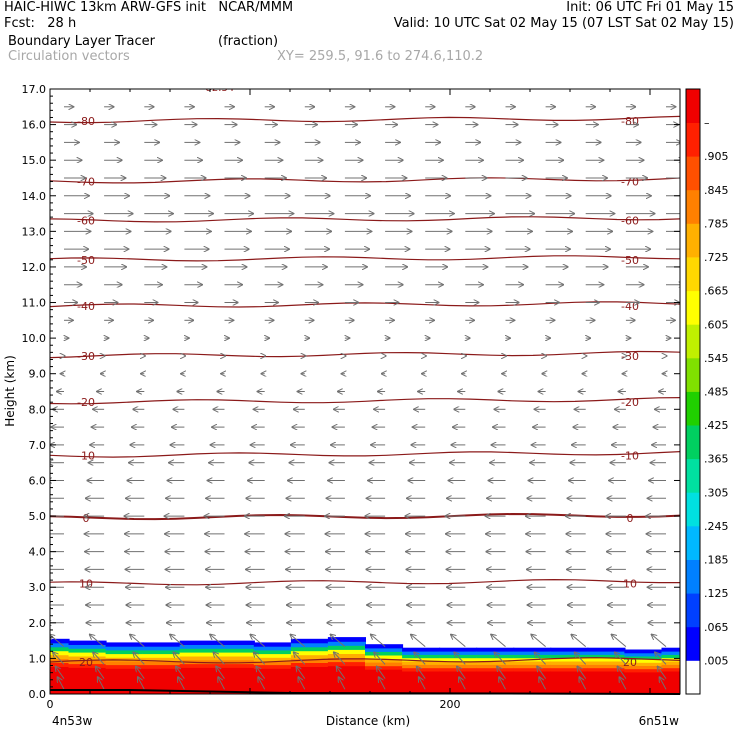 This screenshot has height=740, width=740. Describe the element at coordinates (86, 306) in the screenshot. I see `isotherm-label: -40` at that location.